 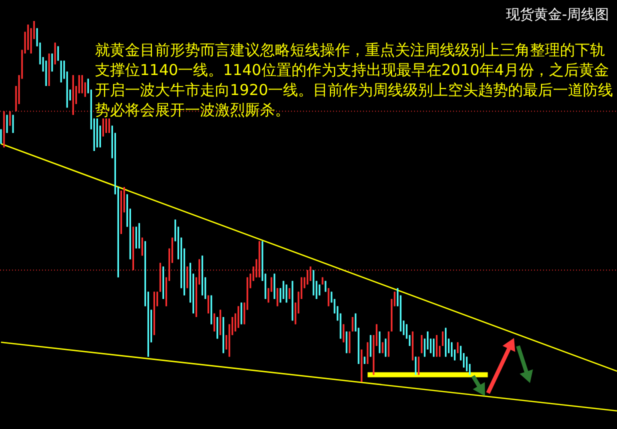 What do you see at coordinates (557, 15) in the screenshot?
I see `chart-title: 现货黄金-周线图` at bounding box center [557, 15].